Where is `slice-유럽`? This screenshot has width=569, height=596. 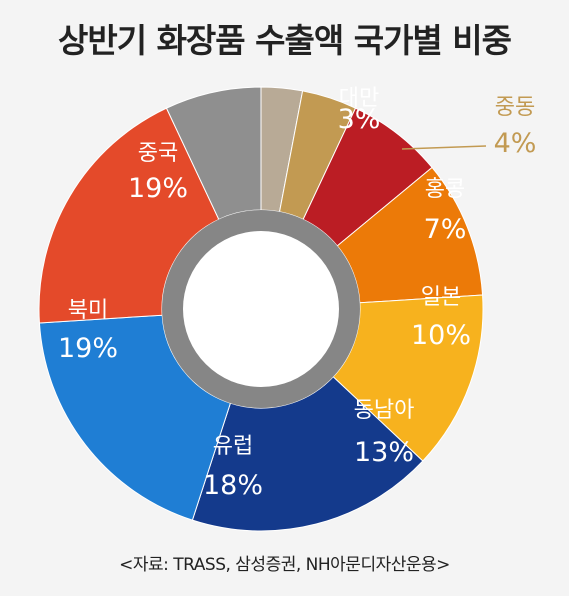
slice-유럽 is located at coordinates (307, 454).